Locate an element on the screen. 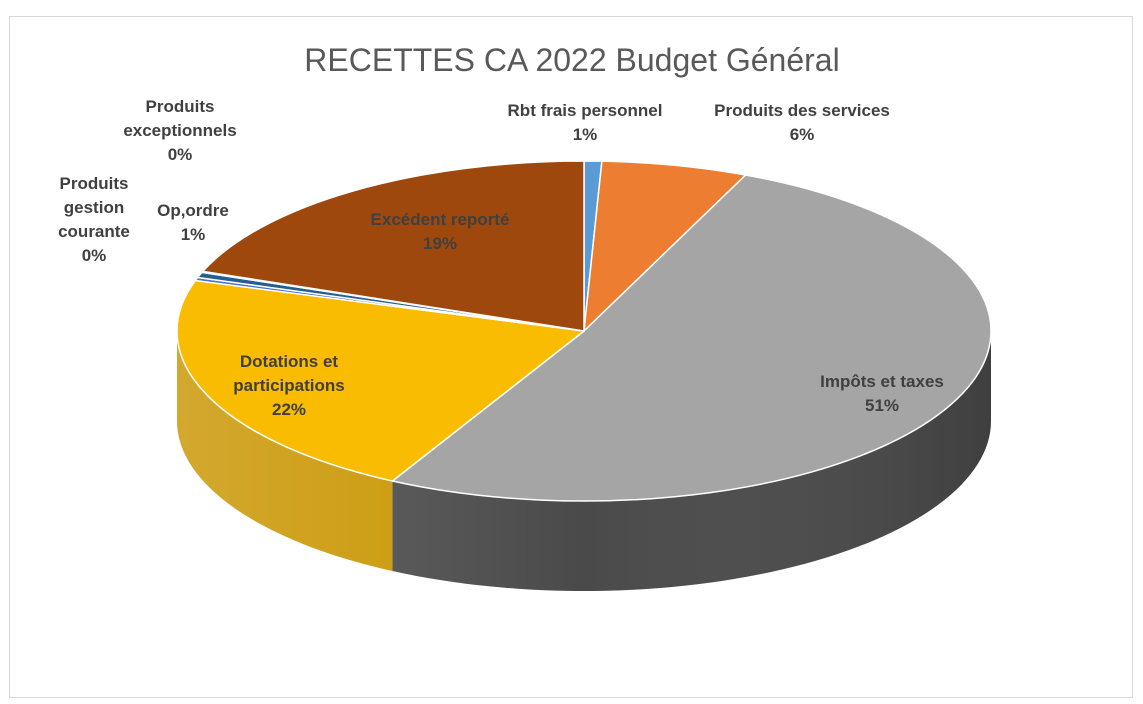 The image size is (1143, 704). data-label-percent: 51% is located at coordinates (882, 405).